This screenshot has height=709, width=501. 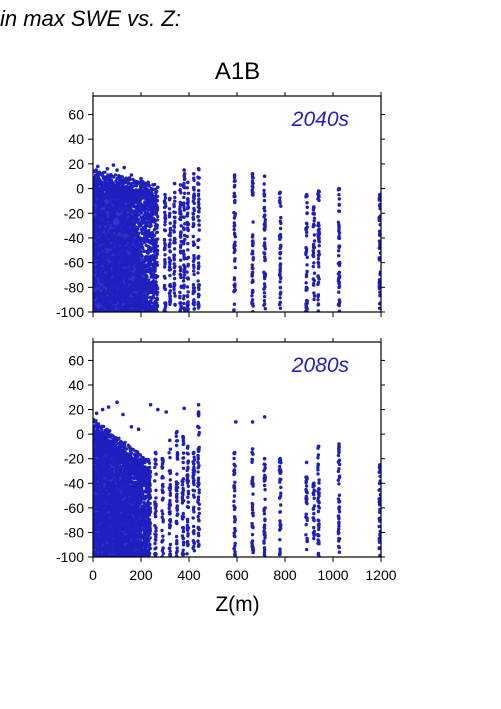 What do you see at coordinates (76, 164) in the screenshot?
I see `y-tick-label: 20` at bounding box center [76, 164].